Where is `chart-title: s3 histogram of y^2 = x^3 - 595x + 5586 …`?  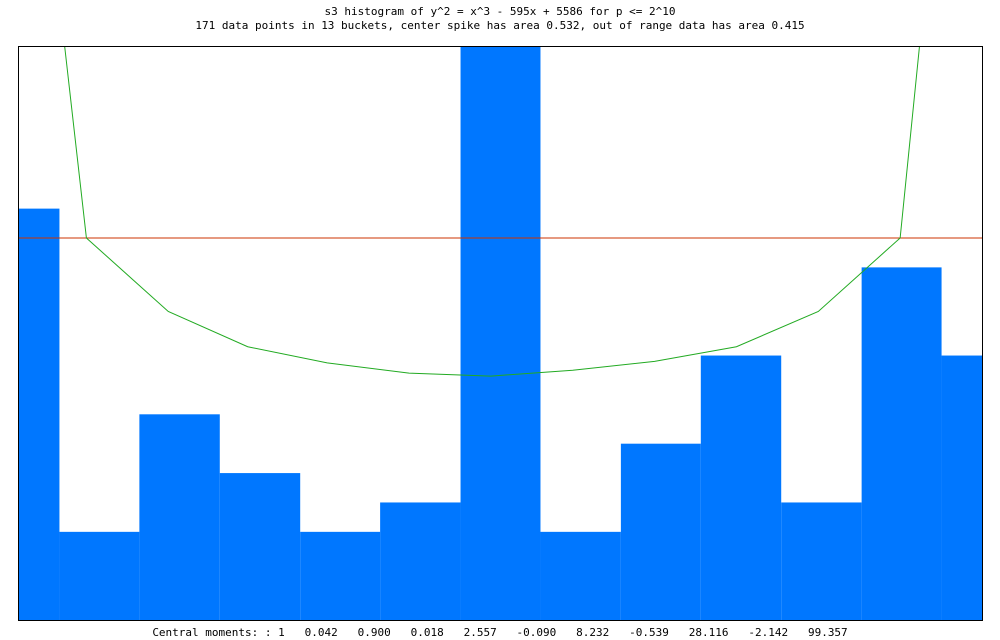
chart-title: s3 histogram of y^2 = x^3 - 595x + 5586 … is located at coordinates (500, 11).